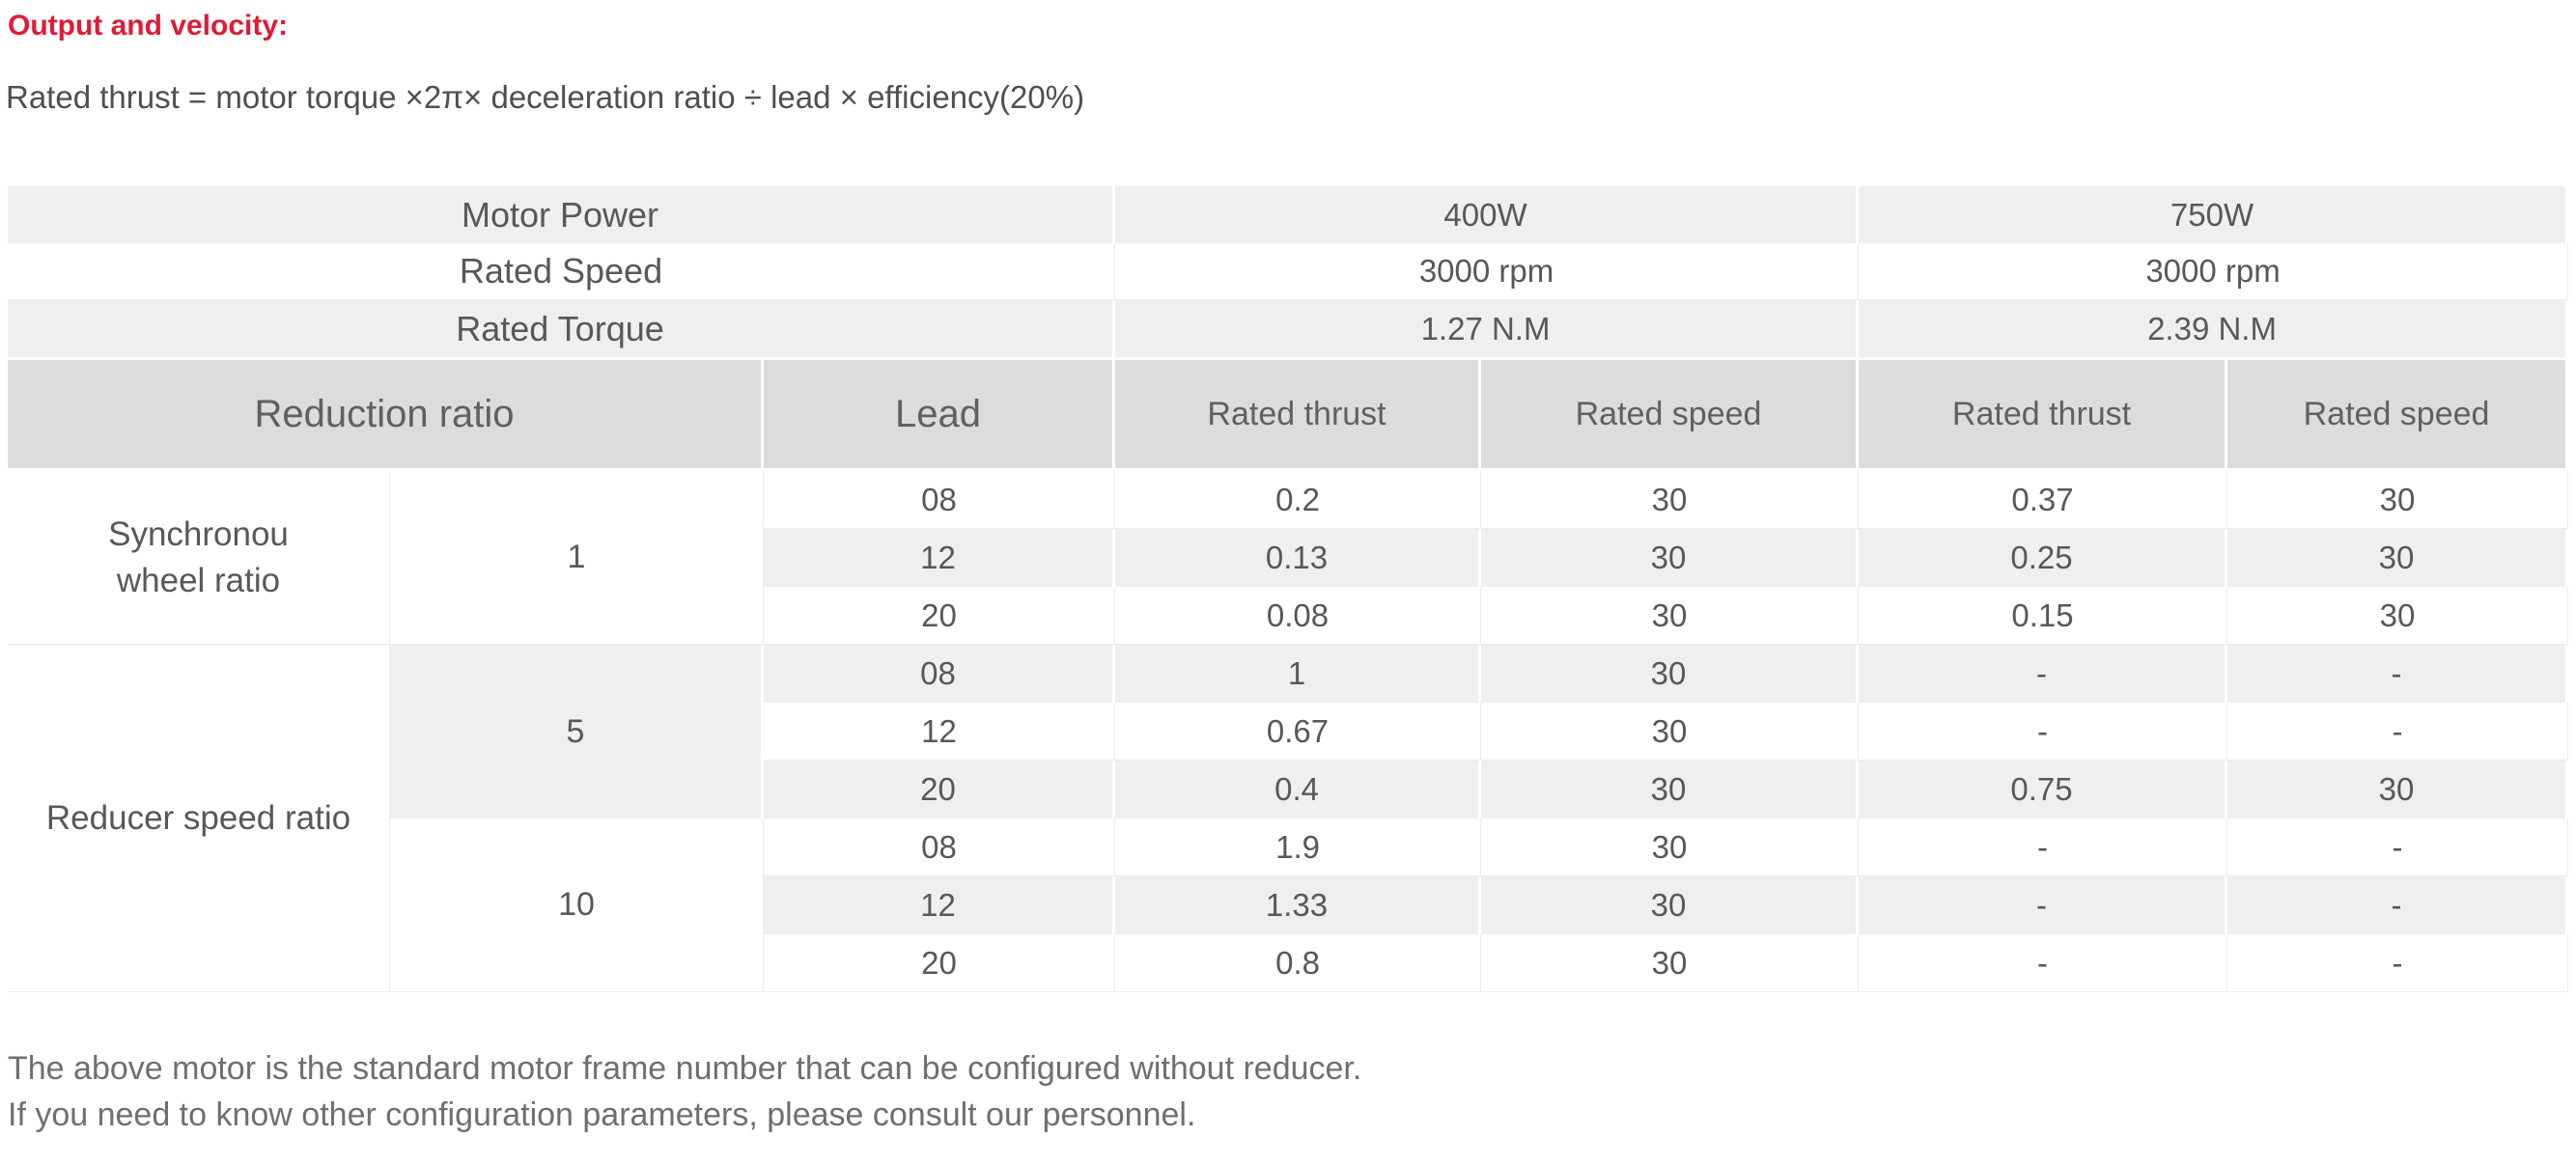  What do you see at coordinates (386, 414) in the screenshot?
I see `header-reduction-ratio: Reduction ratio` at bounding box center [386, 414].